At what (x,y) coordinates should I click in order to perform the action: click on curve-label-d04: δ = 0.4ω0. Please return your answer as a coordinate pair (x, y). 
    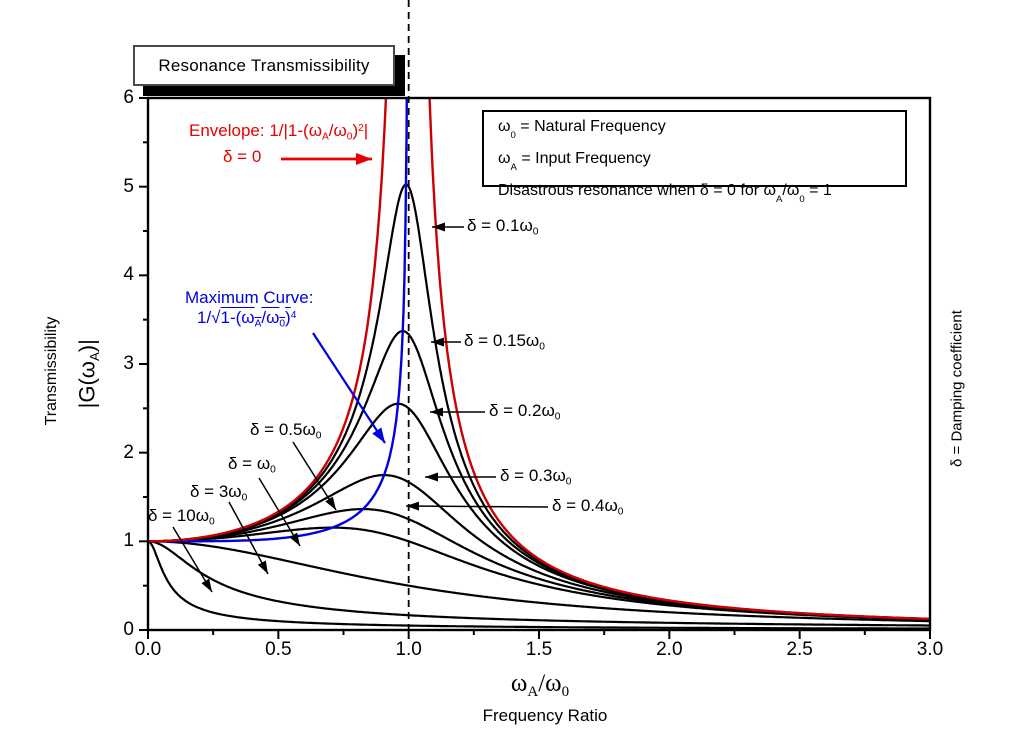
    Looking at the image, I should click on (588, 507).